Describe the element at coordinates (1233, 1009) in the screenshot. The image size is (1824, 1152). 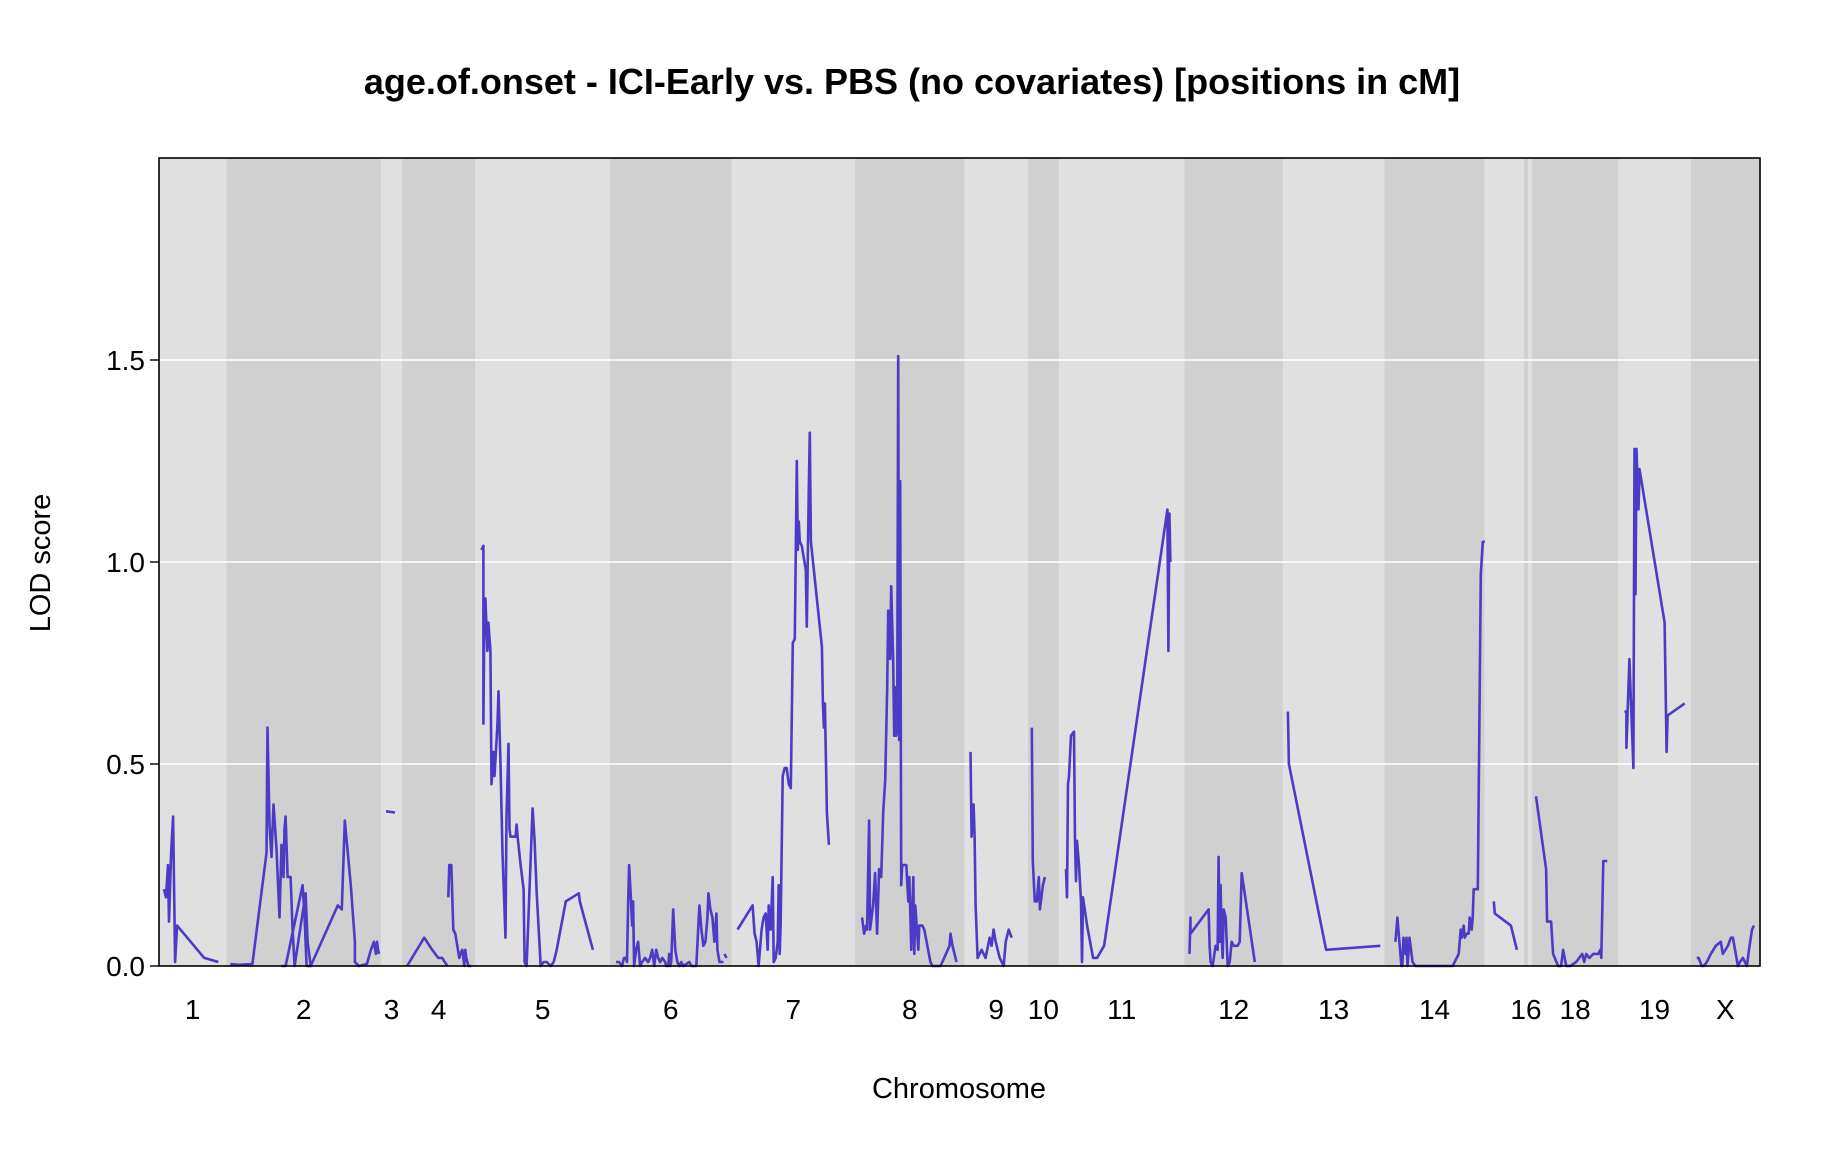
I see `x-tick-label-chr-12: 12` at that location.